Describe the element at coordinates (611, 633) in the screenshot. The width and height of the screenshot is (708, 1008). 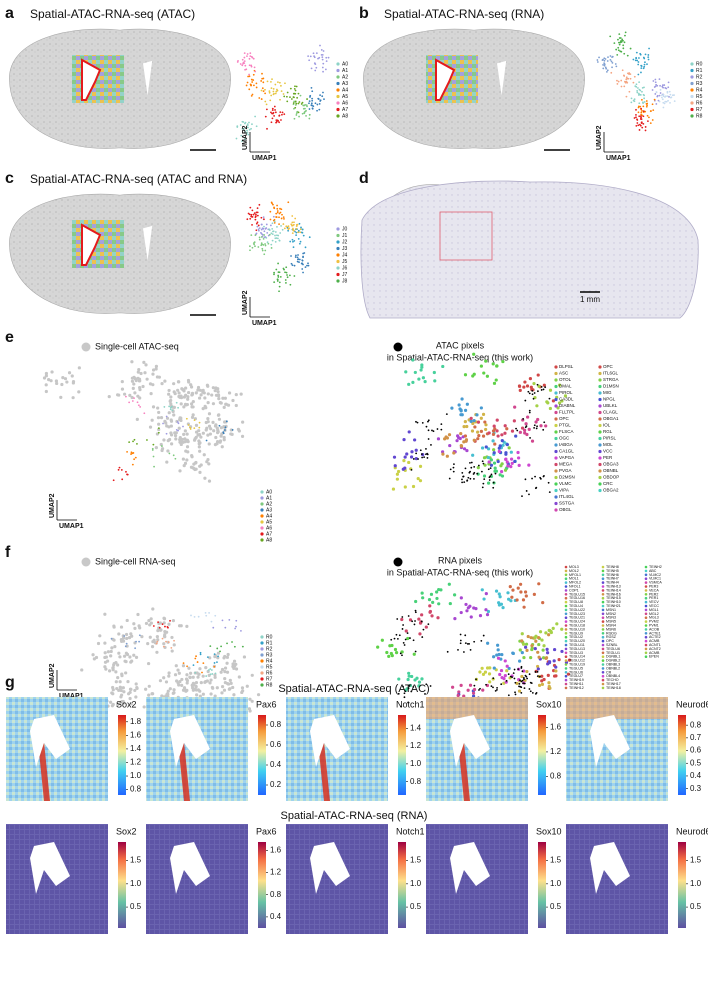
I see `legend-label: RGDG` at that location.